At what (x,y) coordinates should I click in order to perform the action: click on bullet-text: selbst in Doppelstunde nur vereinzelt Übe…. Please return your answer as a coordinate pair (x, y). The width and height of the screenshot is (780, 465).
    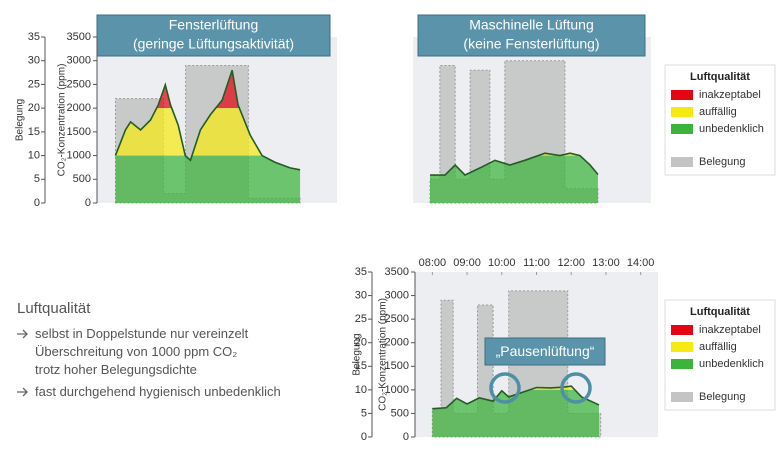
    Looking at the image, I should click on (141, 352).